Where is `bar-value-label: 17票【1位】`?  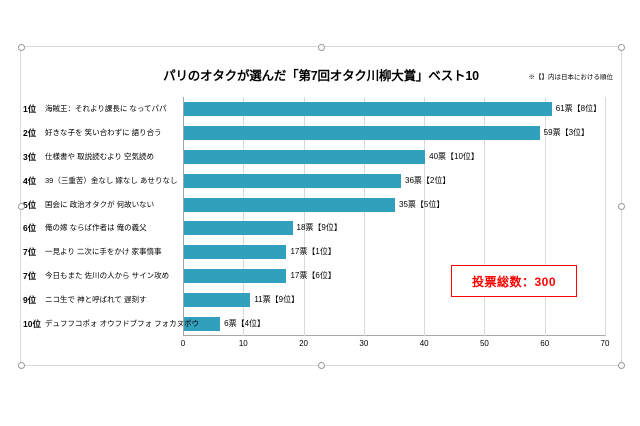 bar-value-label: 17票【1位】 is located at coordinates (313, 252).